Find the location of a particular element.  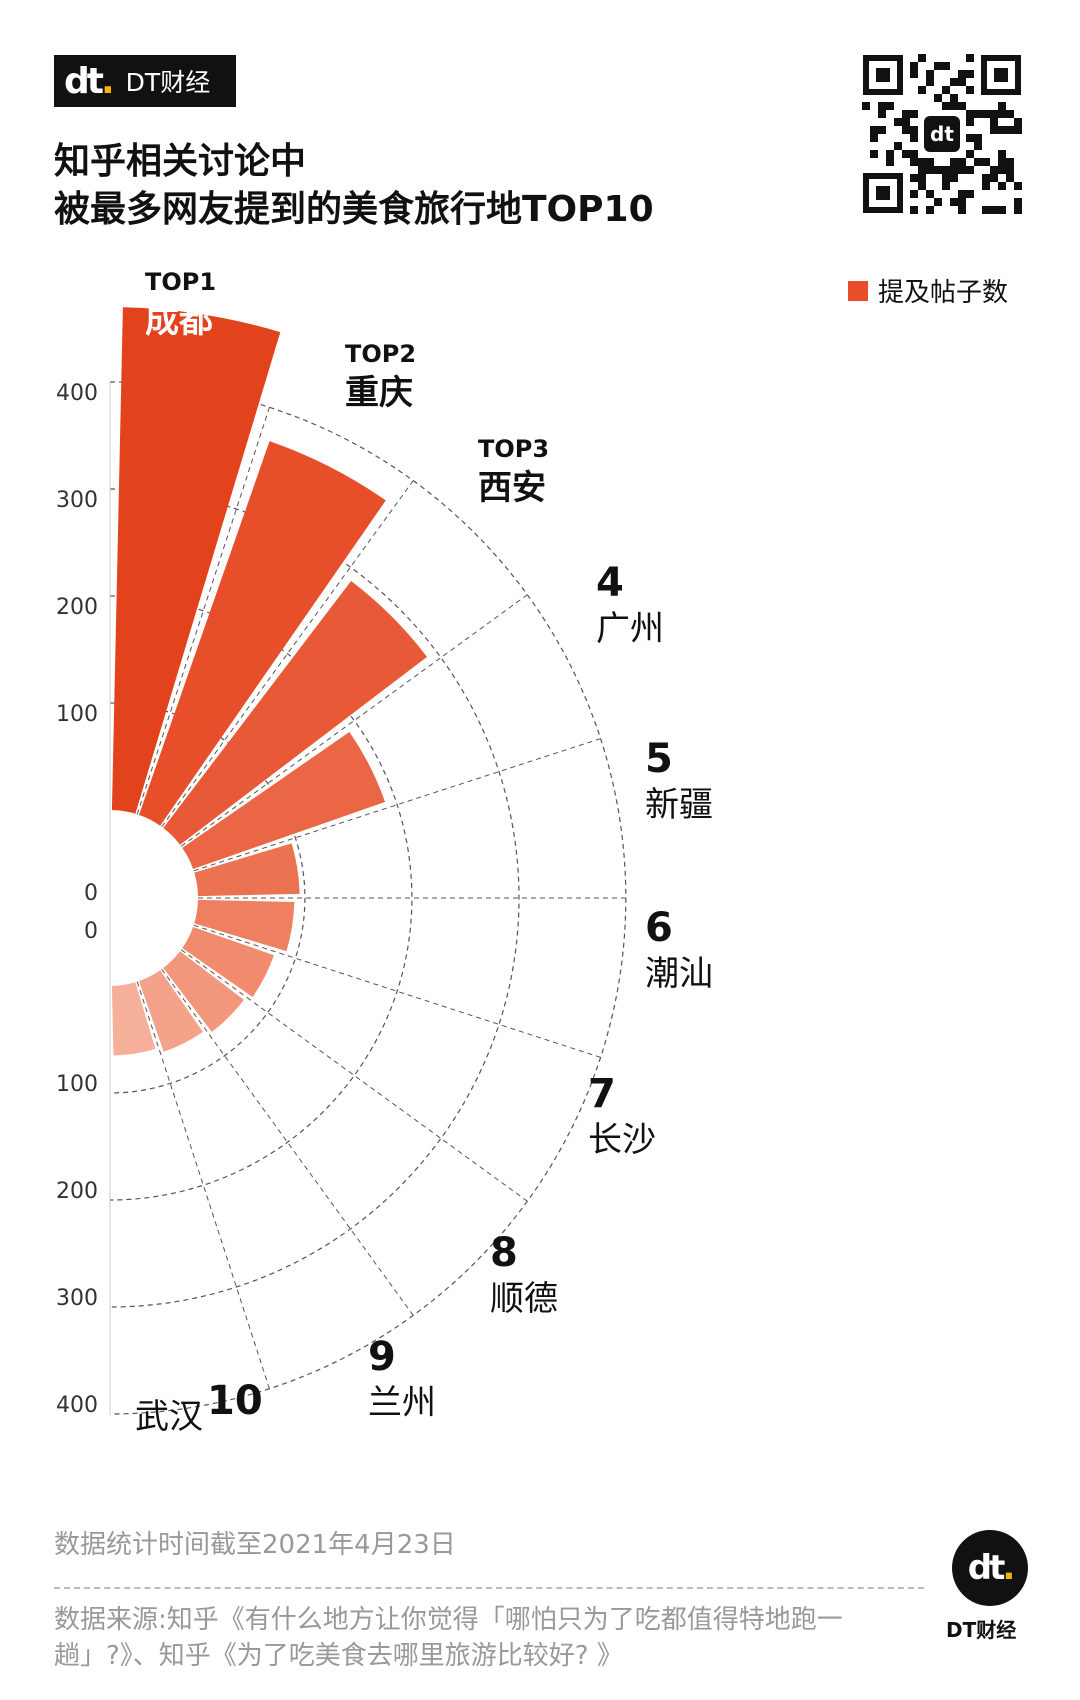

chart-legend: 提及帖子数 is located at coordinates (928, 290).